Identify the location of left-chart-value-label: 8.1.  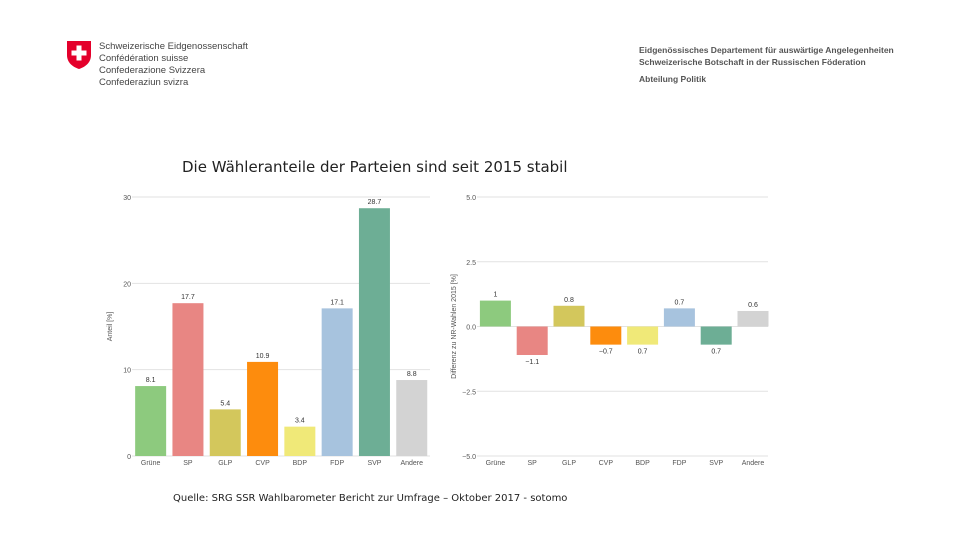
(151, 380).